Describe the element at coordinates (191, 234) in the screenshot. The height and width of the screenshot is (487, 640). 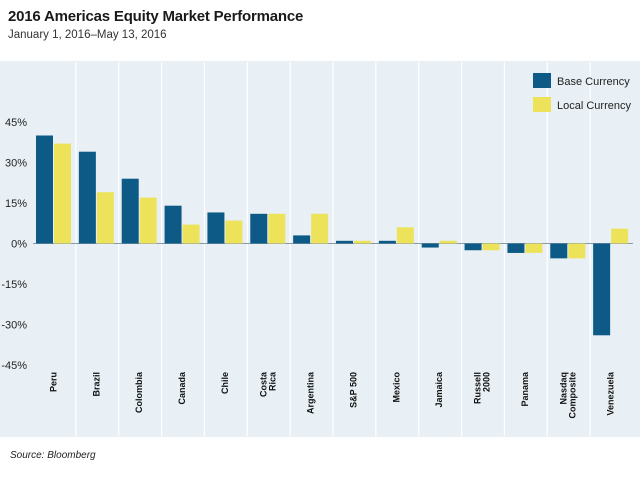
I see `bar-local-canada` at that location.